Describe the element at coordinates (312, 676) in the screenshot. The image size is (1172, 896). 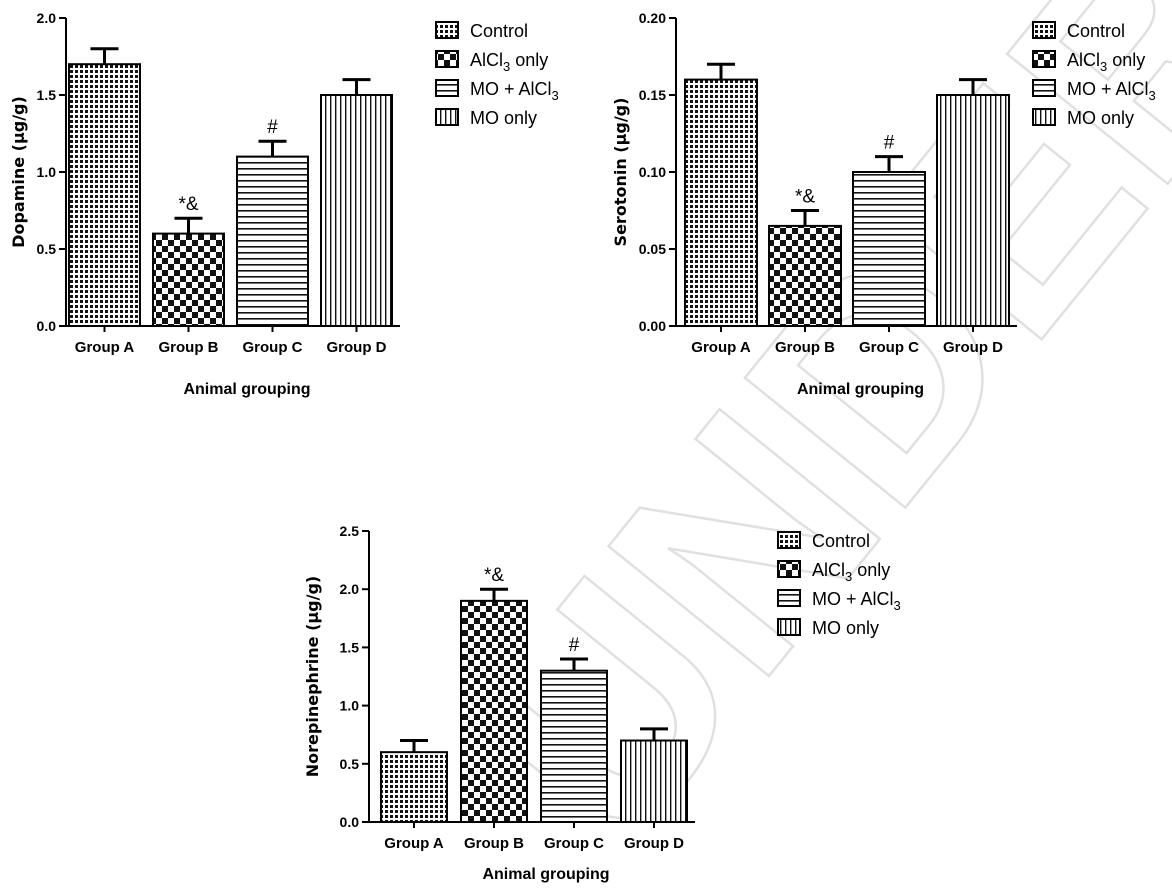
I see `y-axis-label: Norepinephrine (µg/g)` at that location.